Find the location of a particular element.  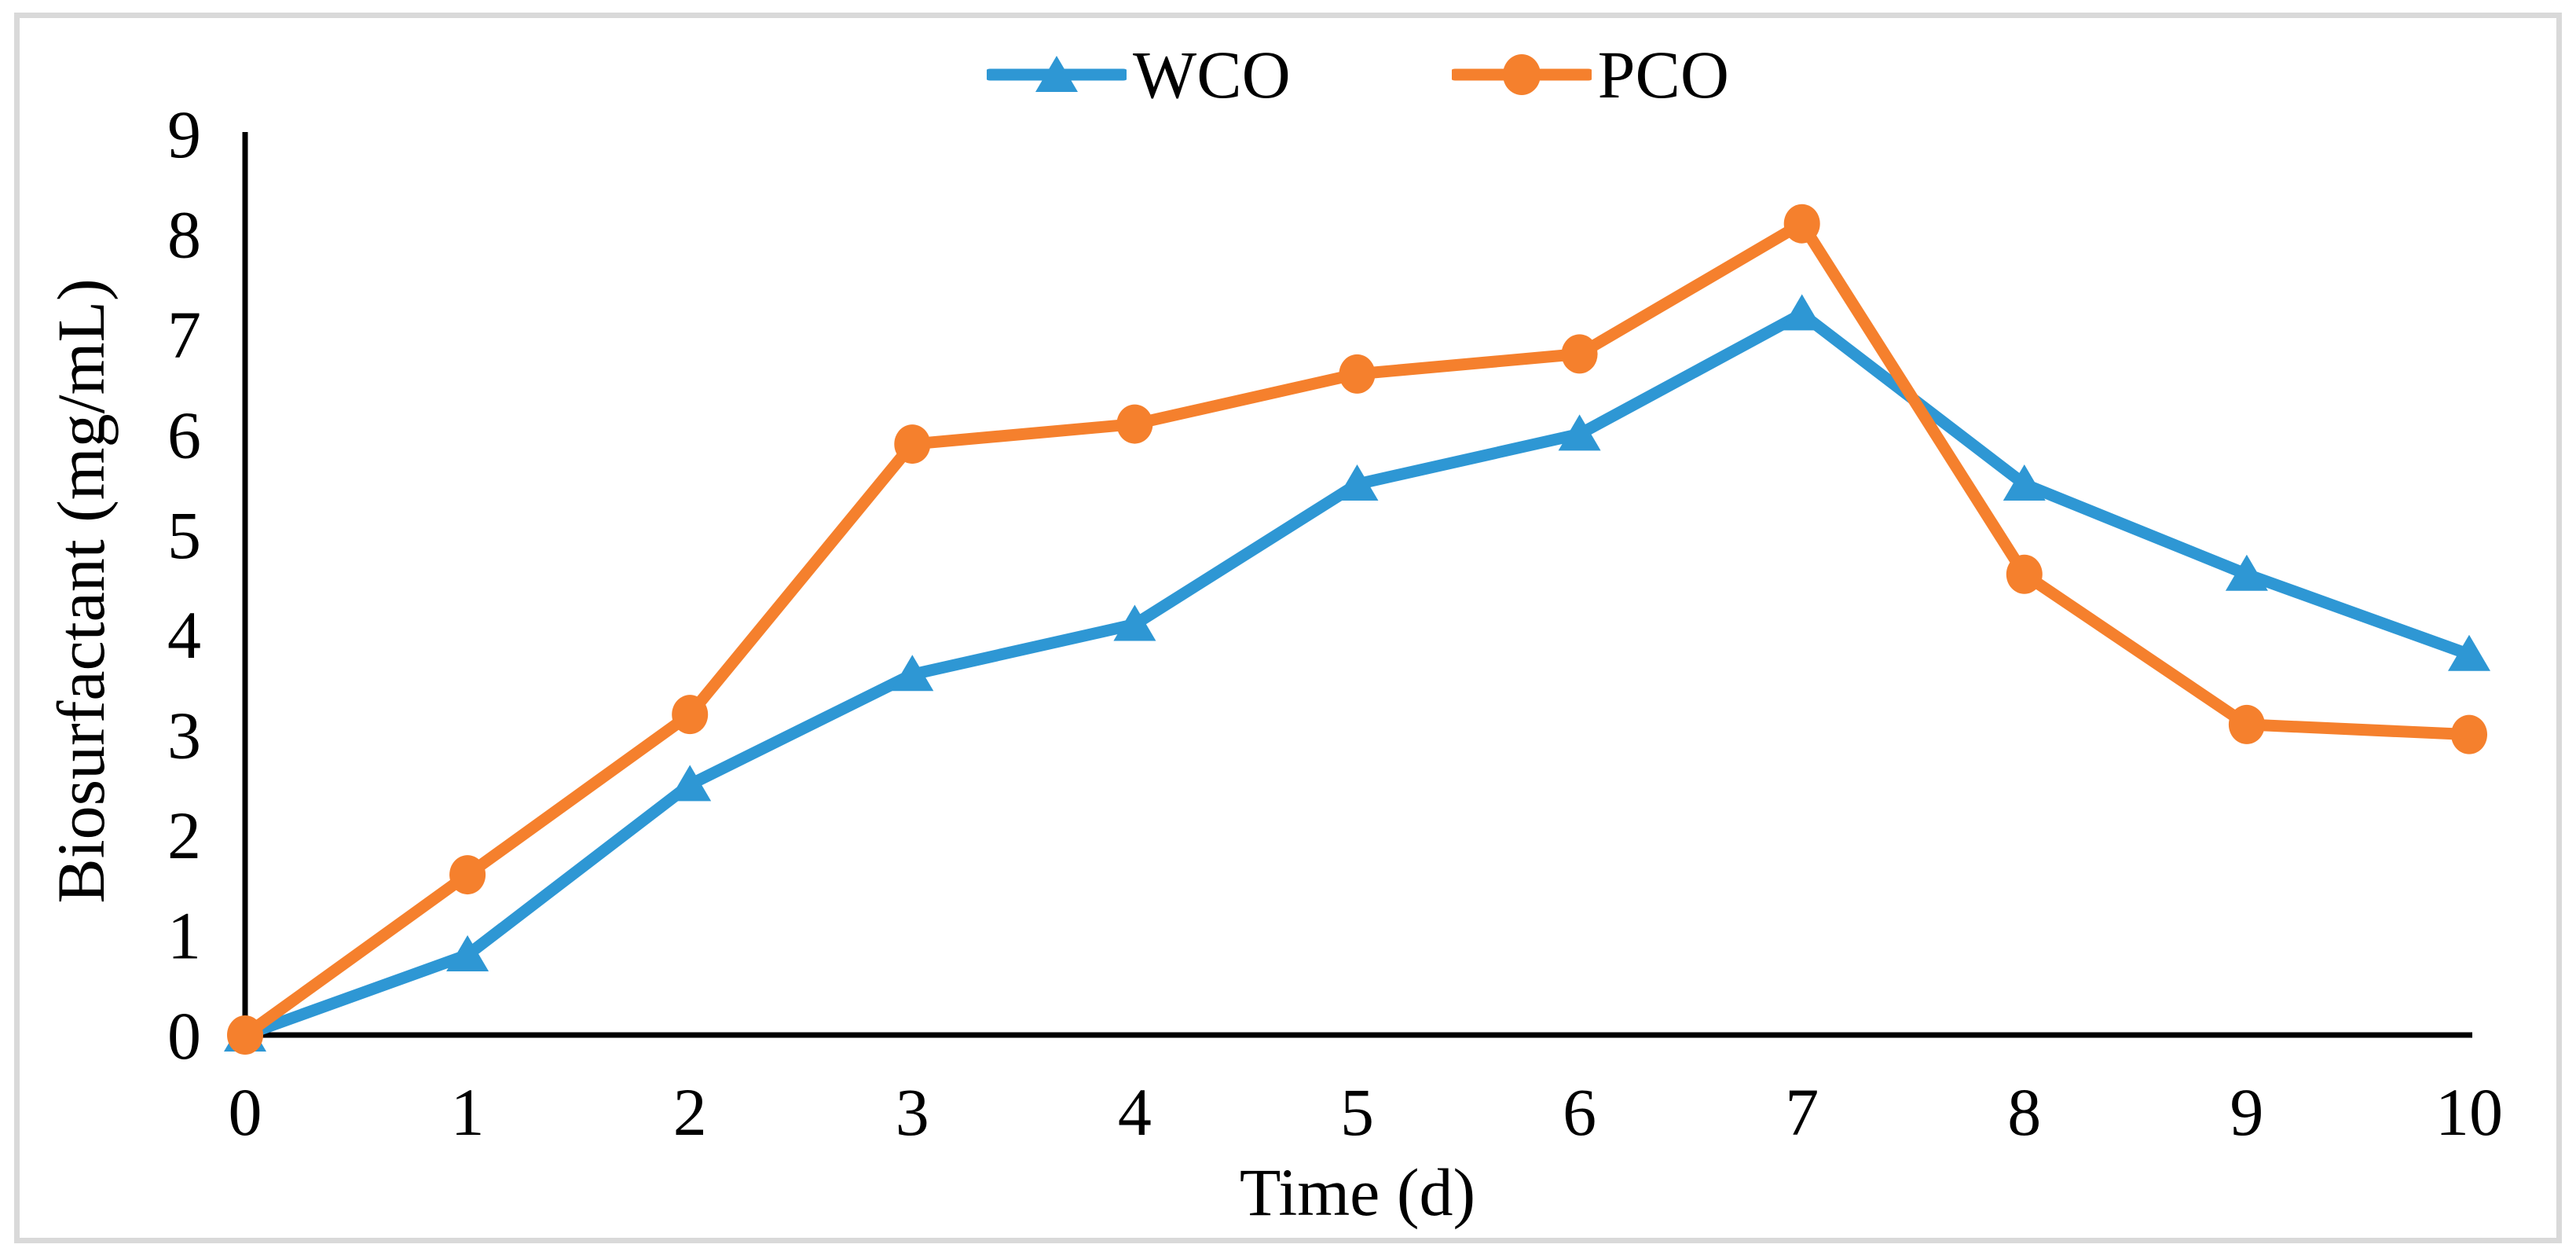

x-tick-label: 7 is located at coordinates (1802, 1112).